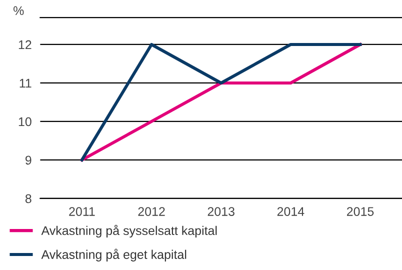  Describe the element at coordinates (25, 121) in the screenshot. I see `y-tick-label: 10` at that location.